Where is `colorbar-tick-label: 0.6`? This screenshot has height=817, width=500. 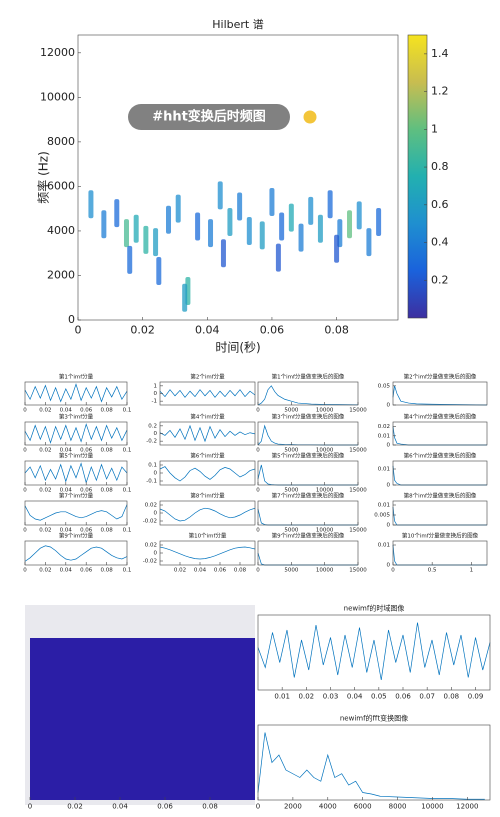 colorbar-tick-label: 0.6 is located at coordinates (440, 204).